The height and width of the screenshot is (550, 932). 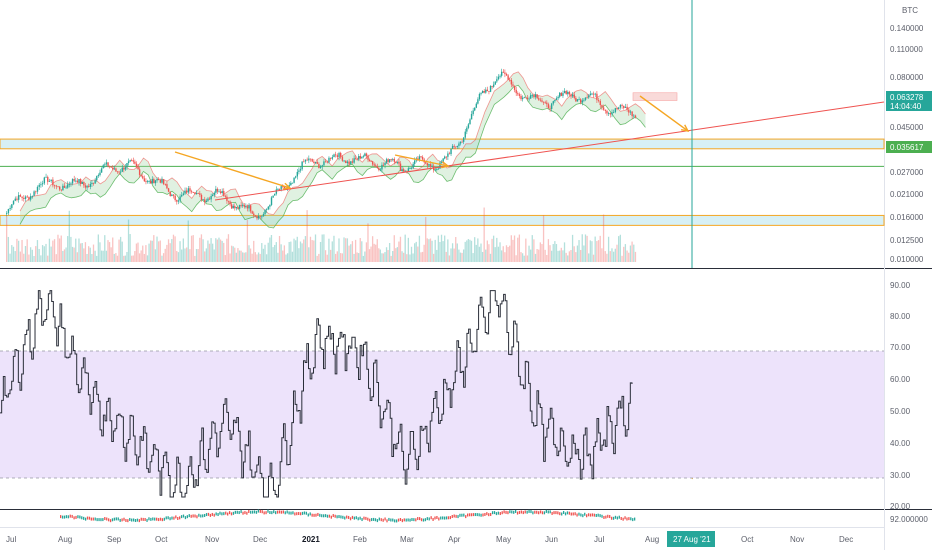 What do you see at coordinates (909, 101) in the screenshot?
I see `last-price-badge: 0.063278 14:04:40` at bounding box center [909, 101].